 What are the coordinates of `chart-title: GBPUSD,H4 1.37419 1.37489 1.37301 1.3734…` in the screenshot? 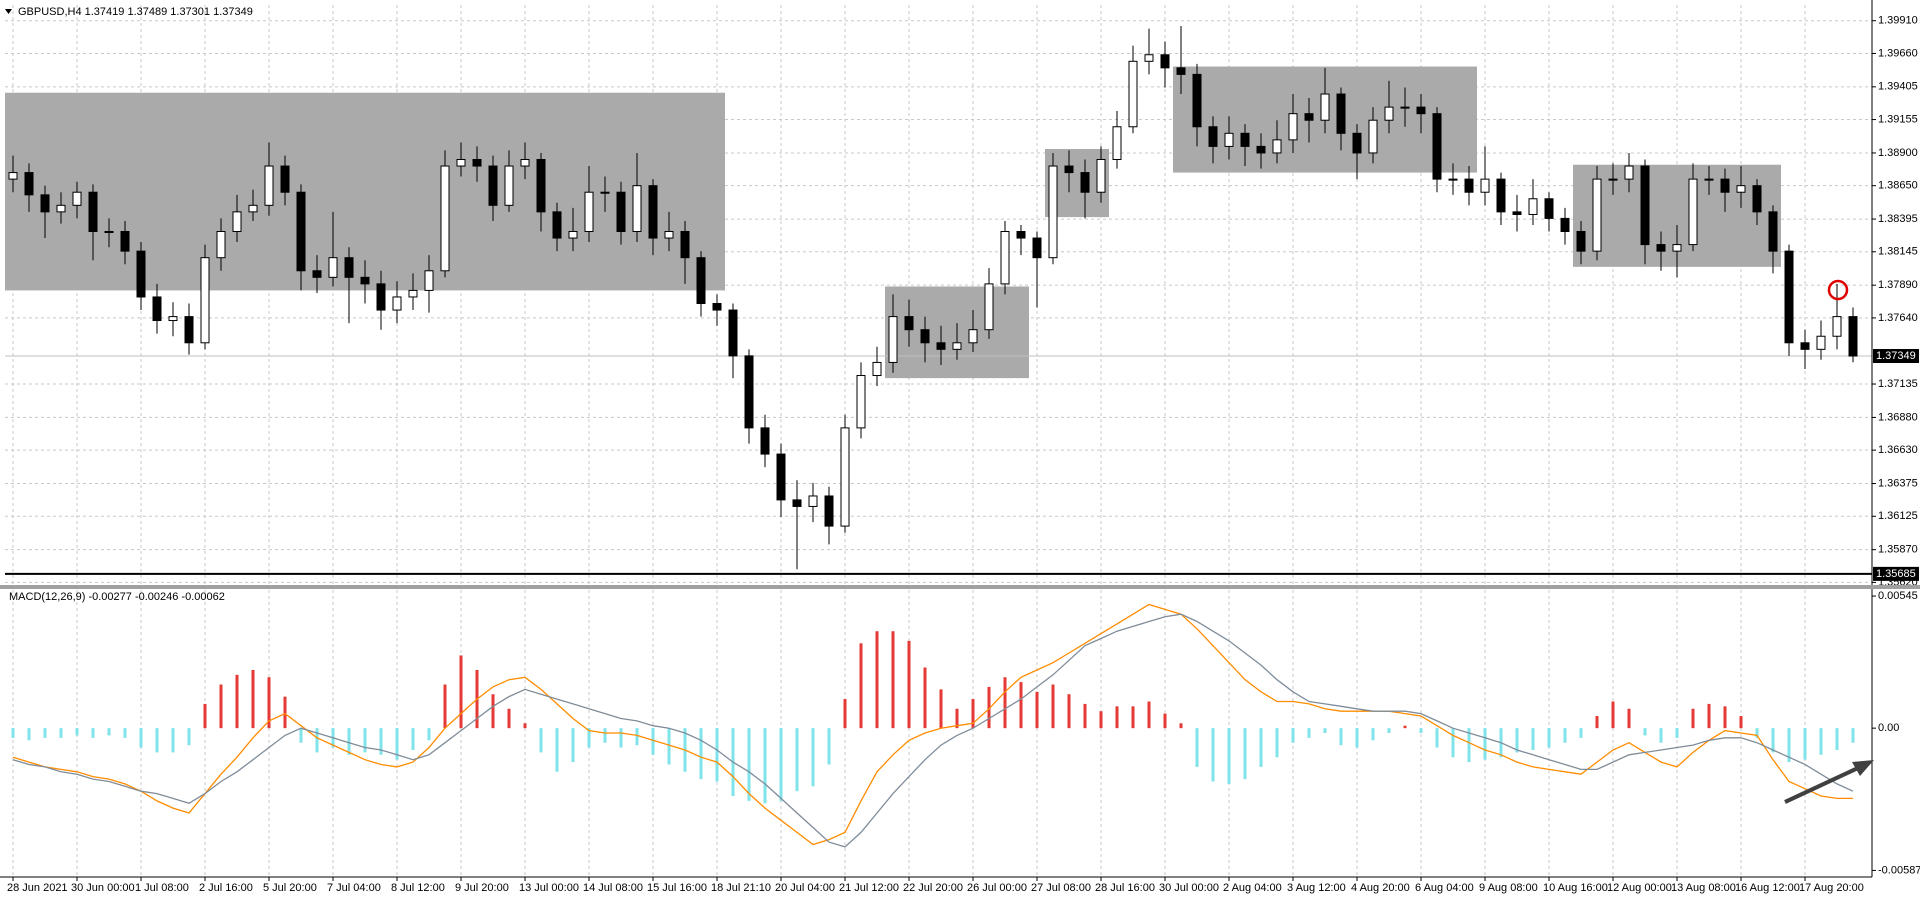 It's located at (135, 12).